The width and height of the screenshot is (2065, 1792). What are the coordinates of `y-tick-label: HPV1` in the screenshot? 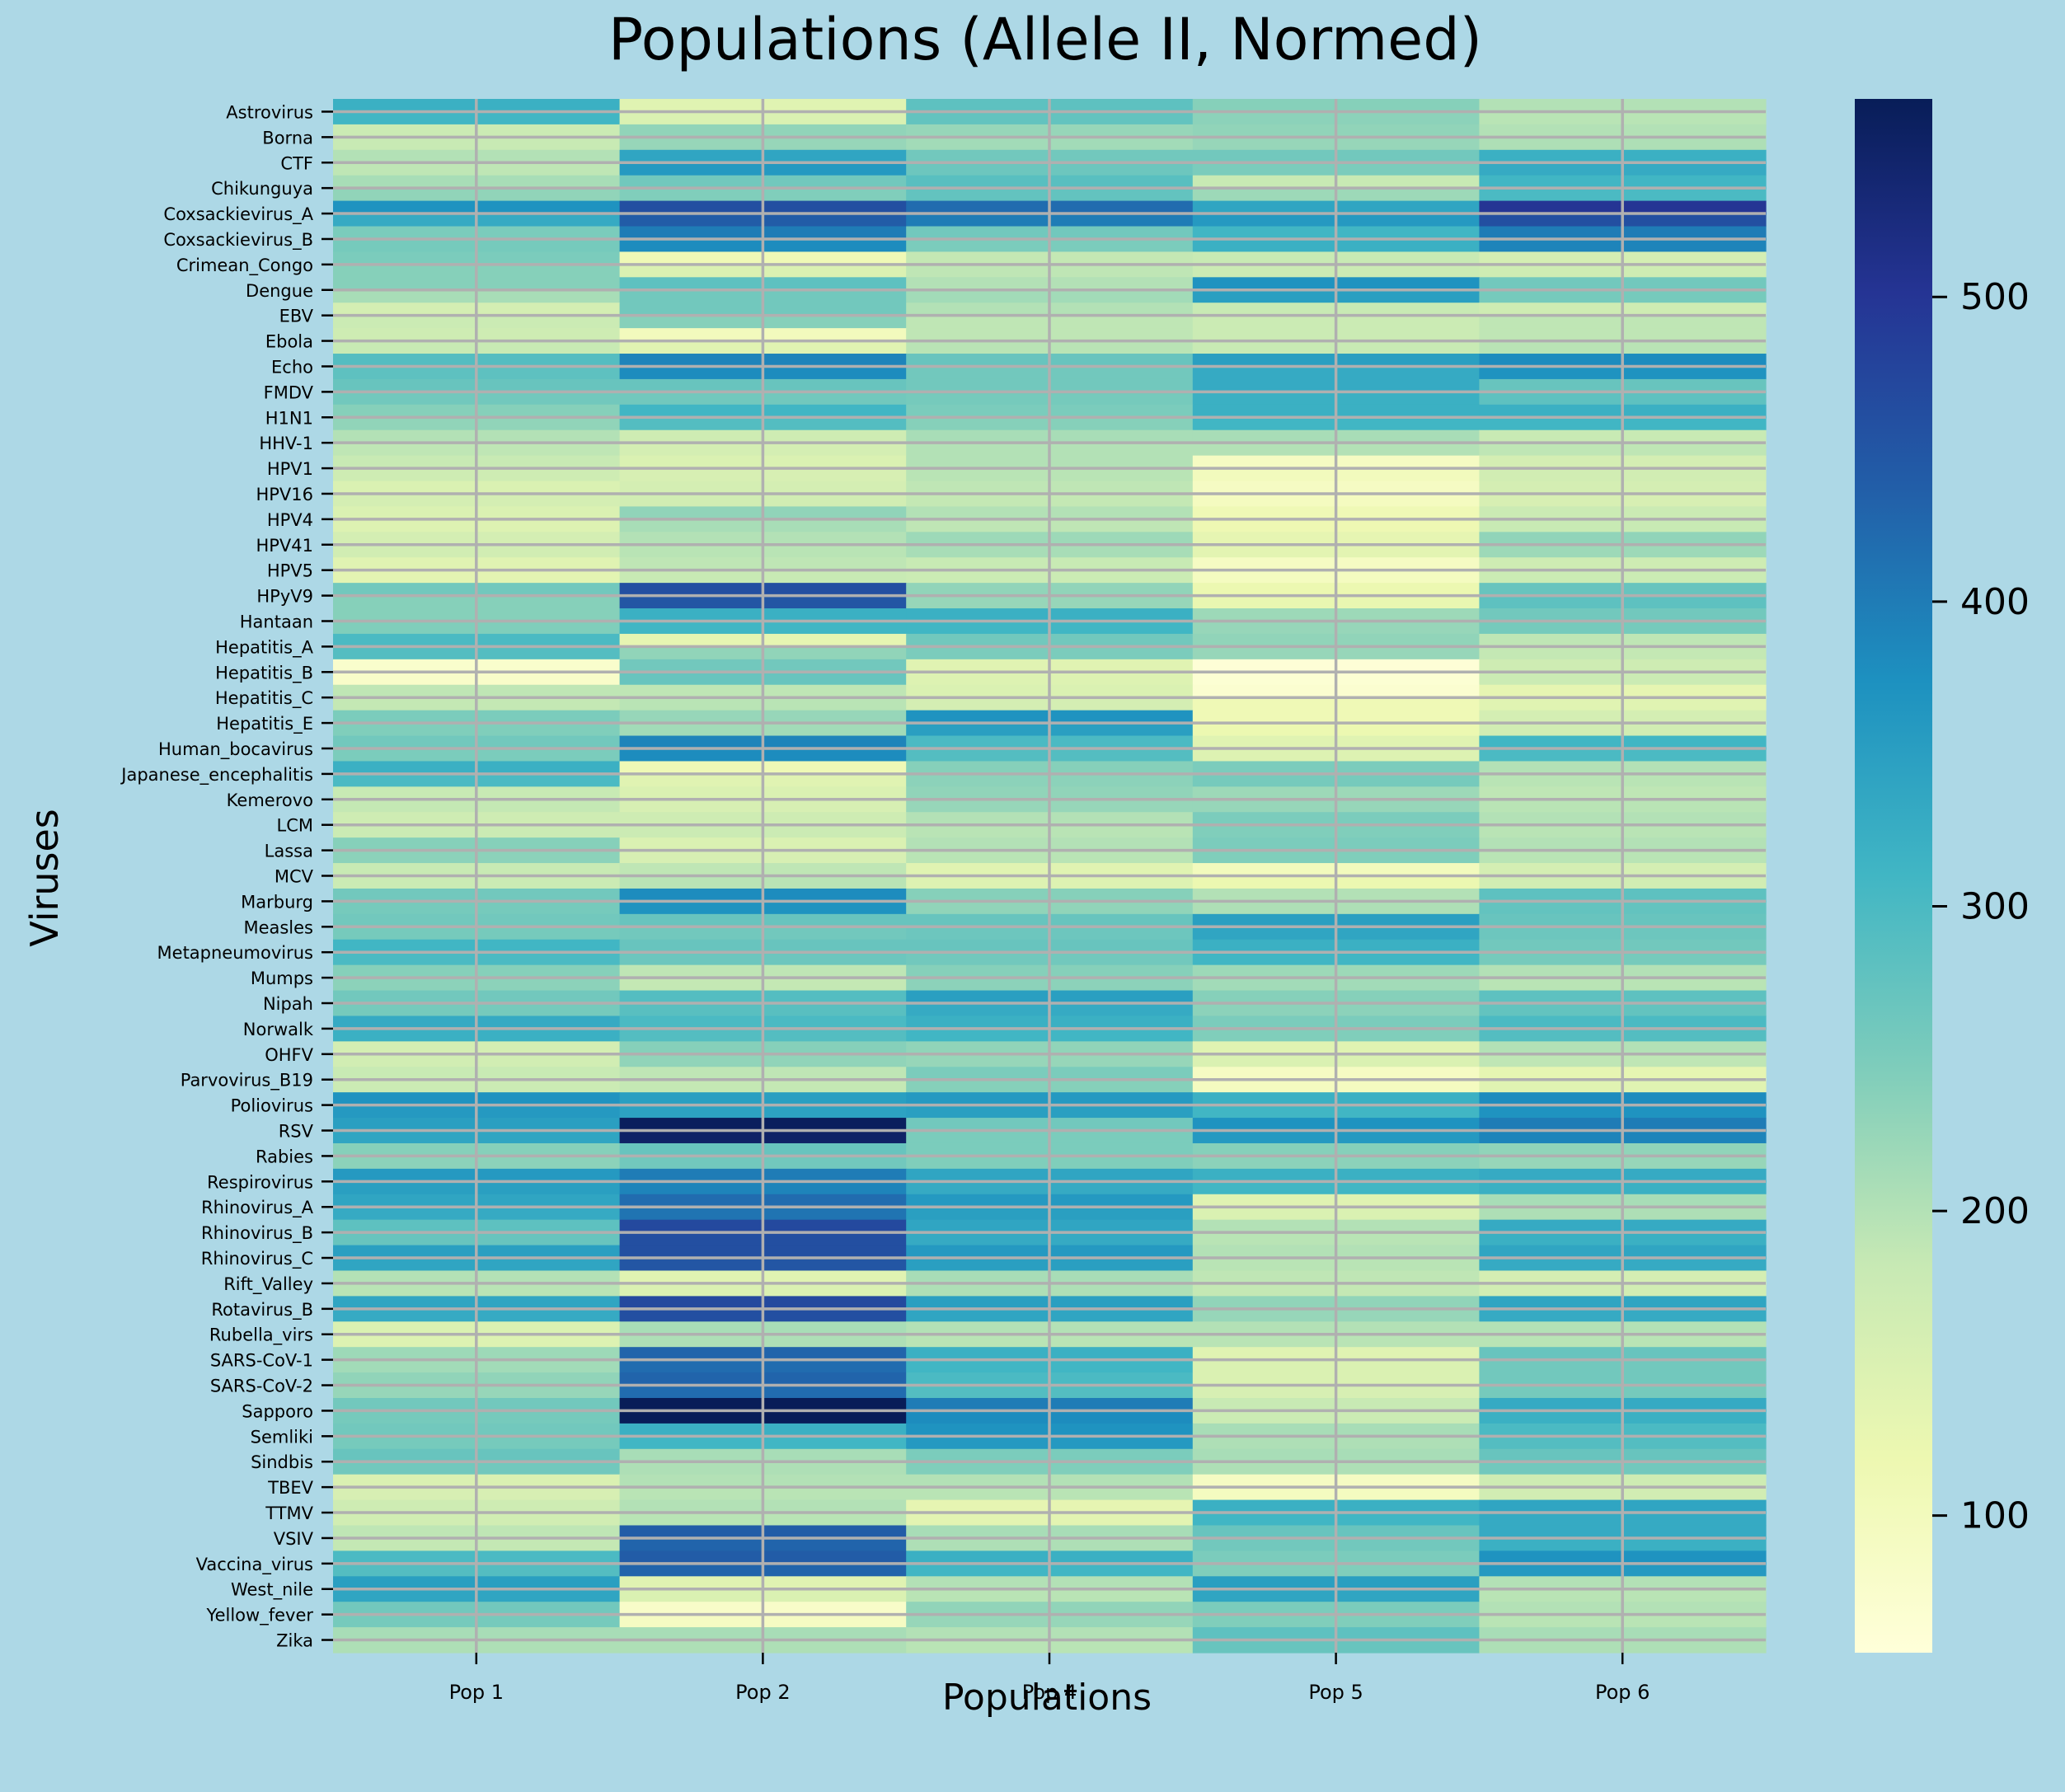 It's located at (290, 469).